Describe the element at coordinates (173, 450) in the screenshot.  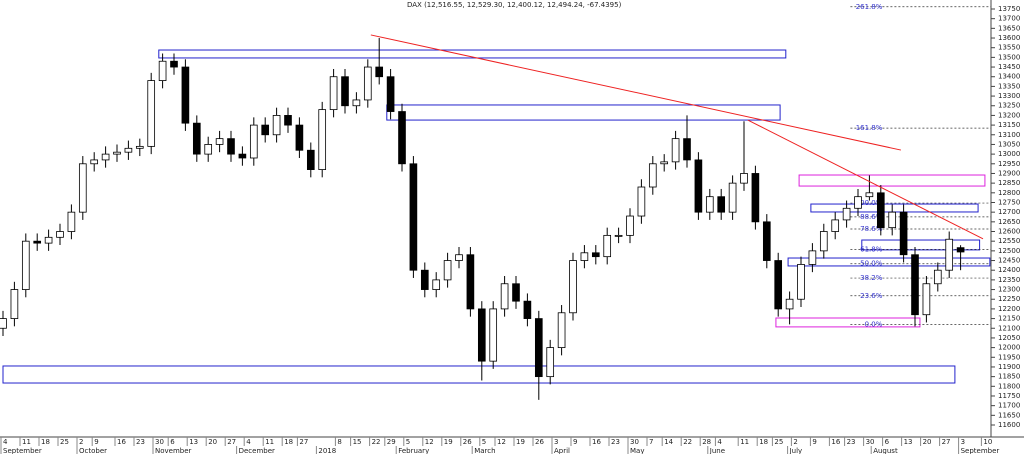
I see `month-label: November` at that location.